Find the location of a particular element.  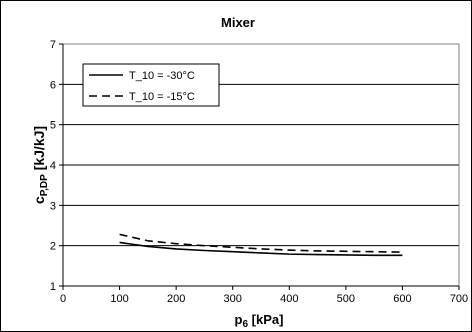

series-line-2-dashed is located at coordinates (261, 243).